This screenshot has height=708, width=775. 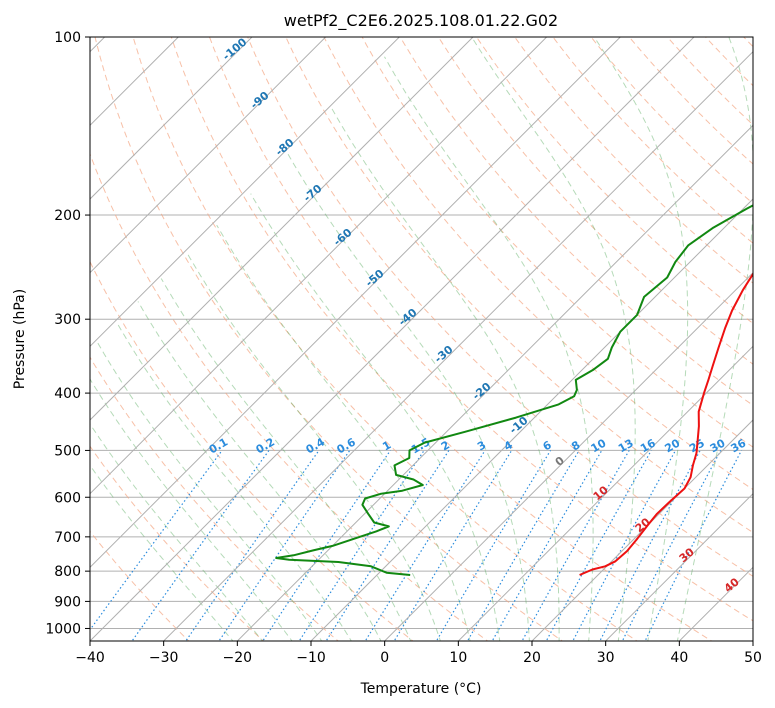 I want to click on chart-title: wetPf2_C2E6.2025.108.01.22.G02, so click(x=421, y=21).